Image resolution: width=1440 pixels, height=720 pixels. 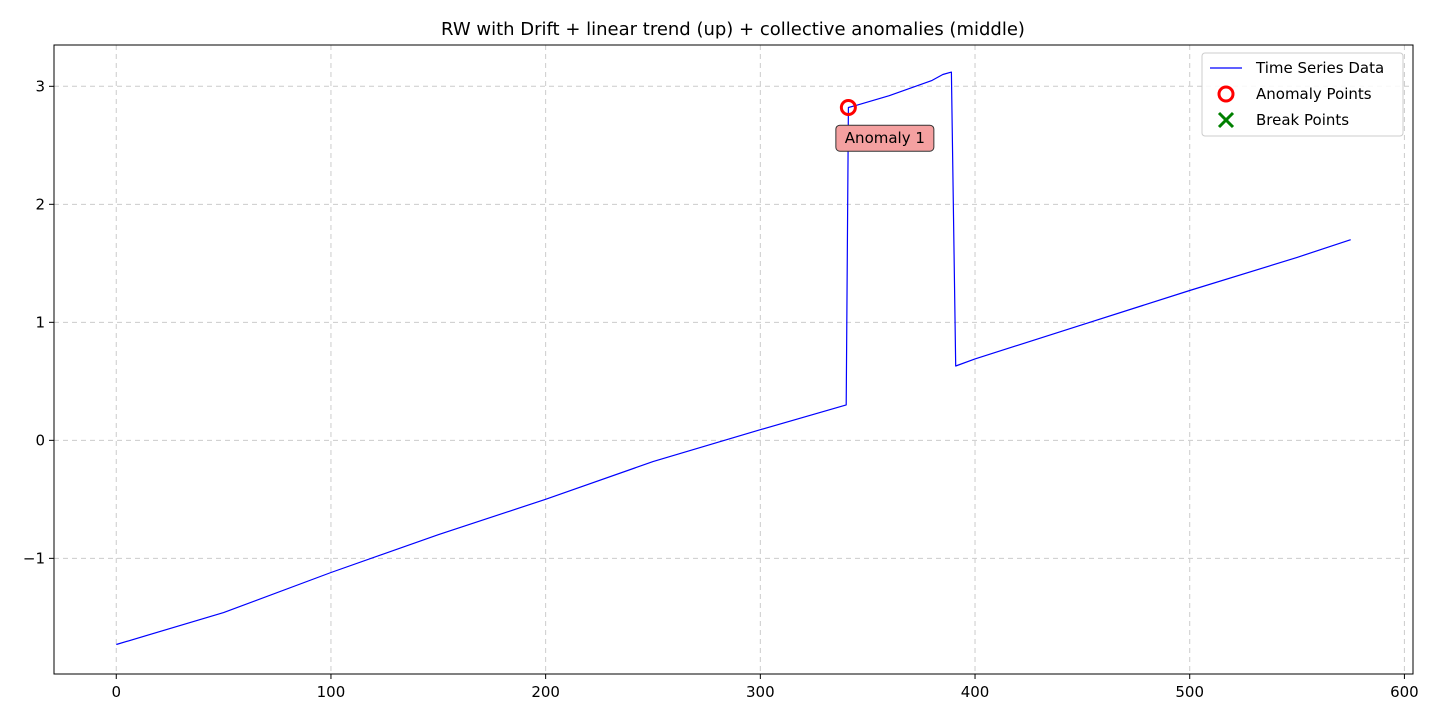 What do you see at coordinates (1226, 94) in the screenshot?
I see `legend-swatch-circle` at bounding box center [1226, 94].